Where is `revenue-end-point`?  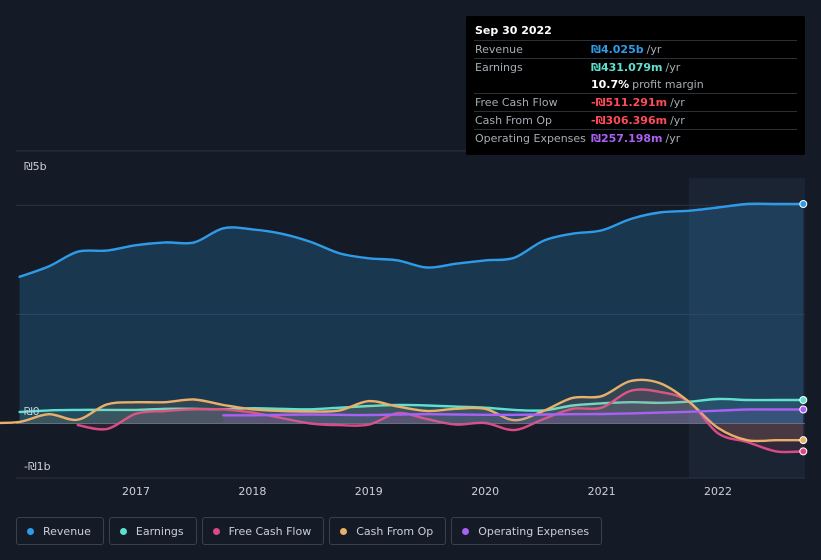 revenue-end-point is located at coordinates (803, 204).